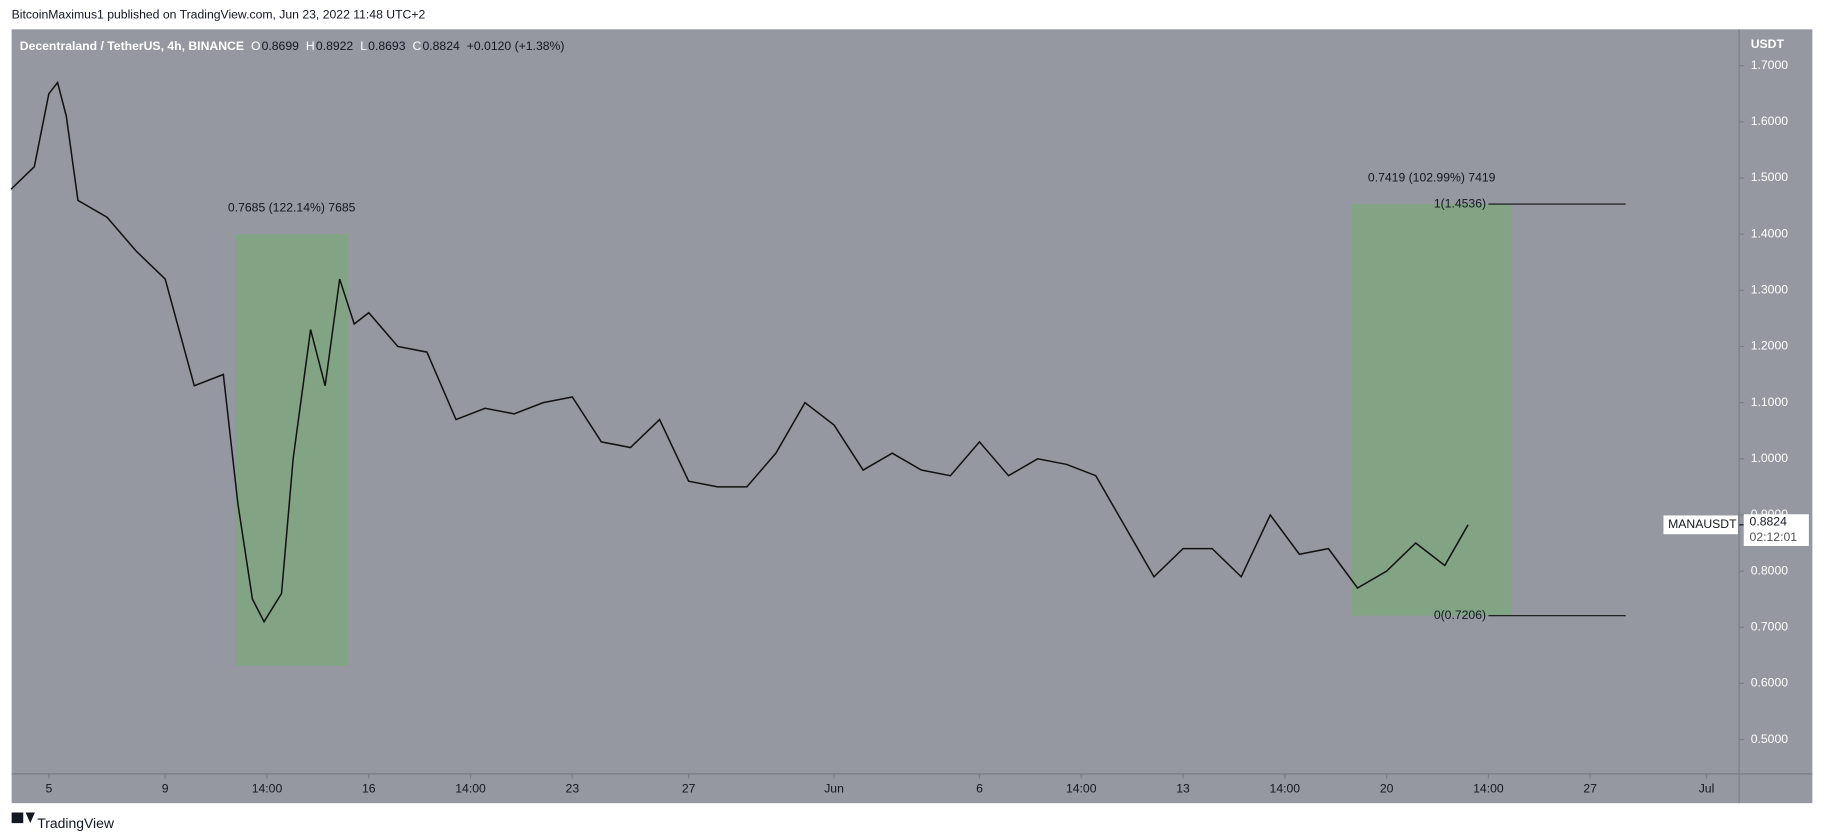 The height and width of the screenshot is (836, 1824). I want to click on y-tick-label: 1.5000, so click(1770, 177).